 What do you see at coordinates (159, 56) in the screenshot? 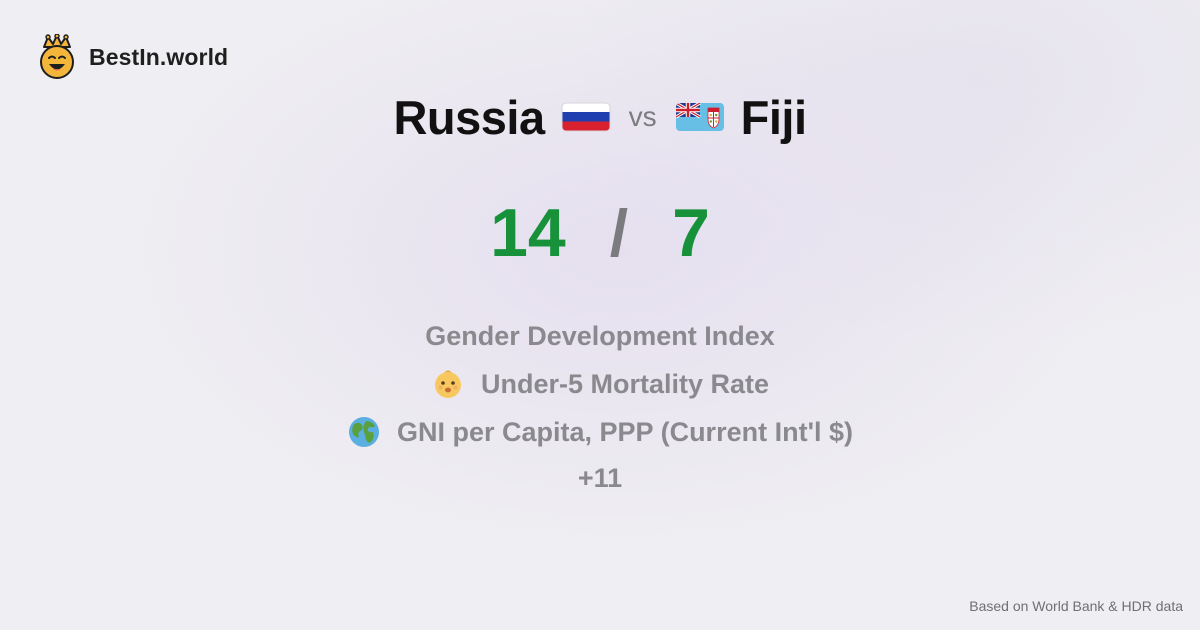
I see `brand-name: BestIn.world` at bounding box center [159, 56].